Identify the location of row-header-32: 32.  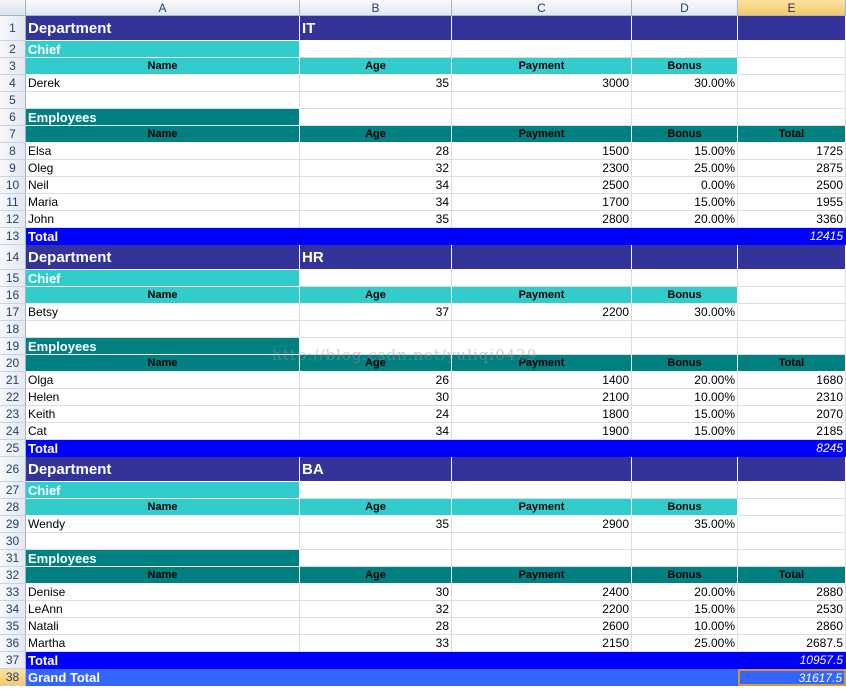
(13, 575).